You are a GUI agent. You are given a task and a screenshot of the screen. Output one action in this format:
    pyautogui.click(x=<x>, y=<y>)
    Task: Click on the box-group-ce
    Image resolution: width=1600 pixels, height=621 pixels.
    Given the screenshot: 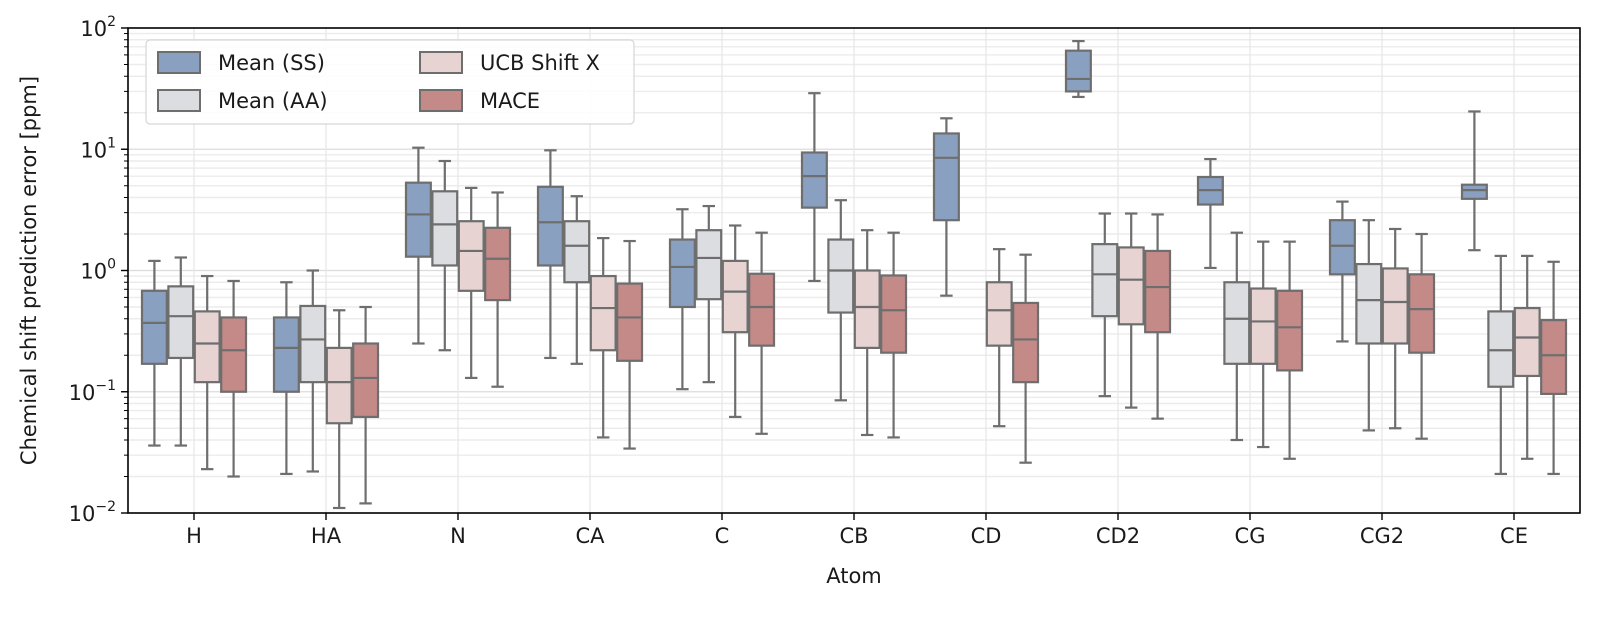 What is the action you would take?
    pyautogui.click(x=1514, y=293)
    